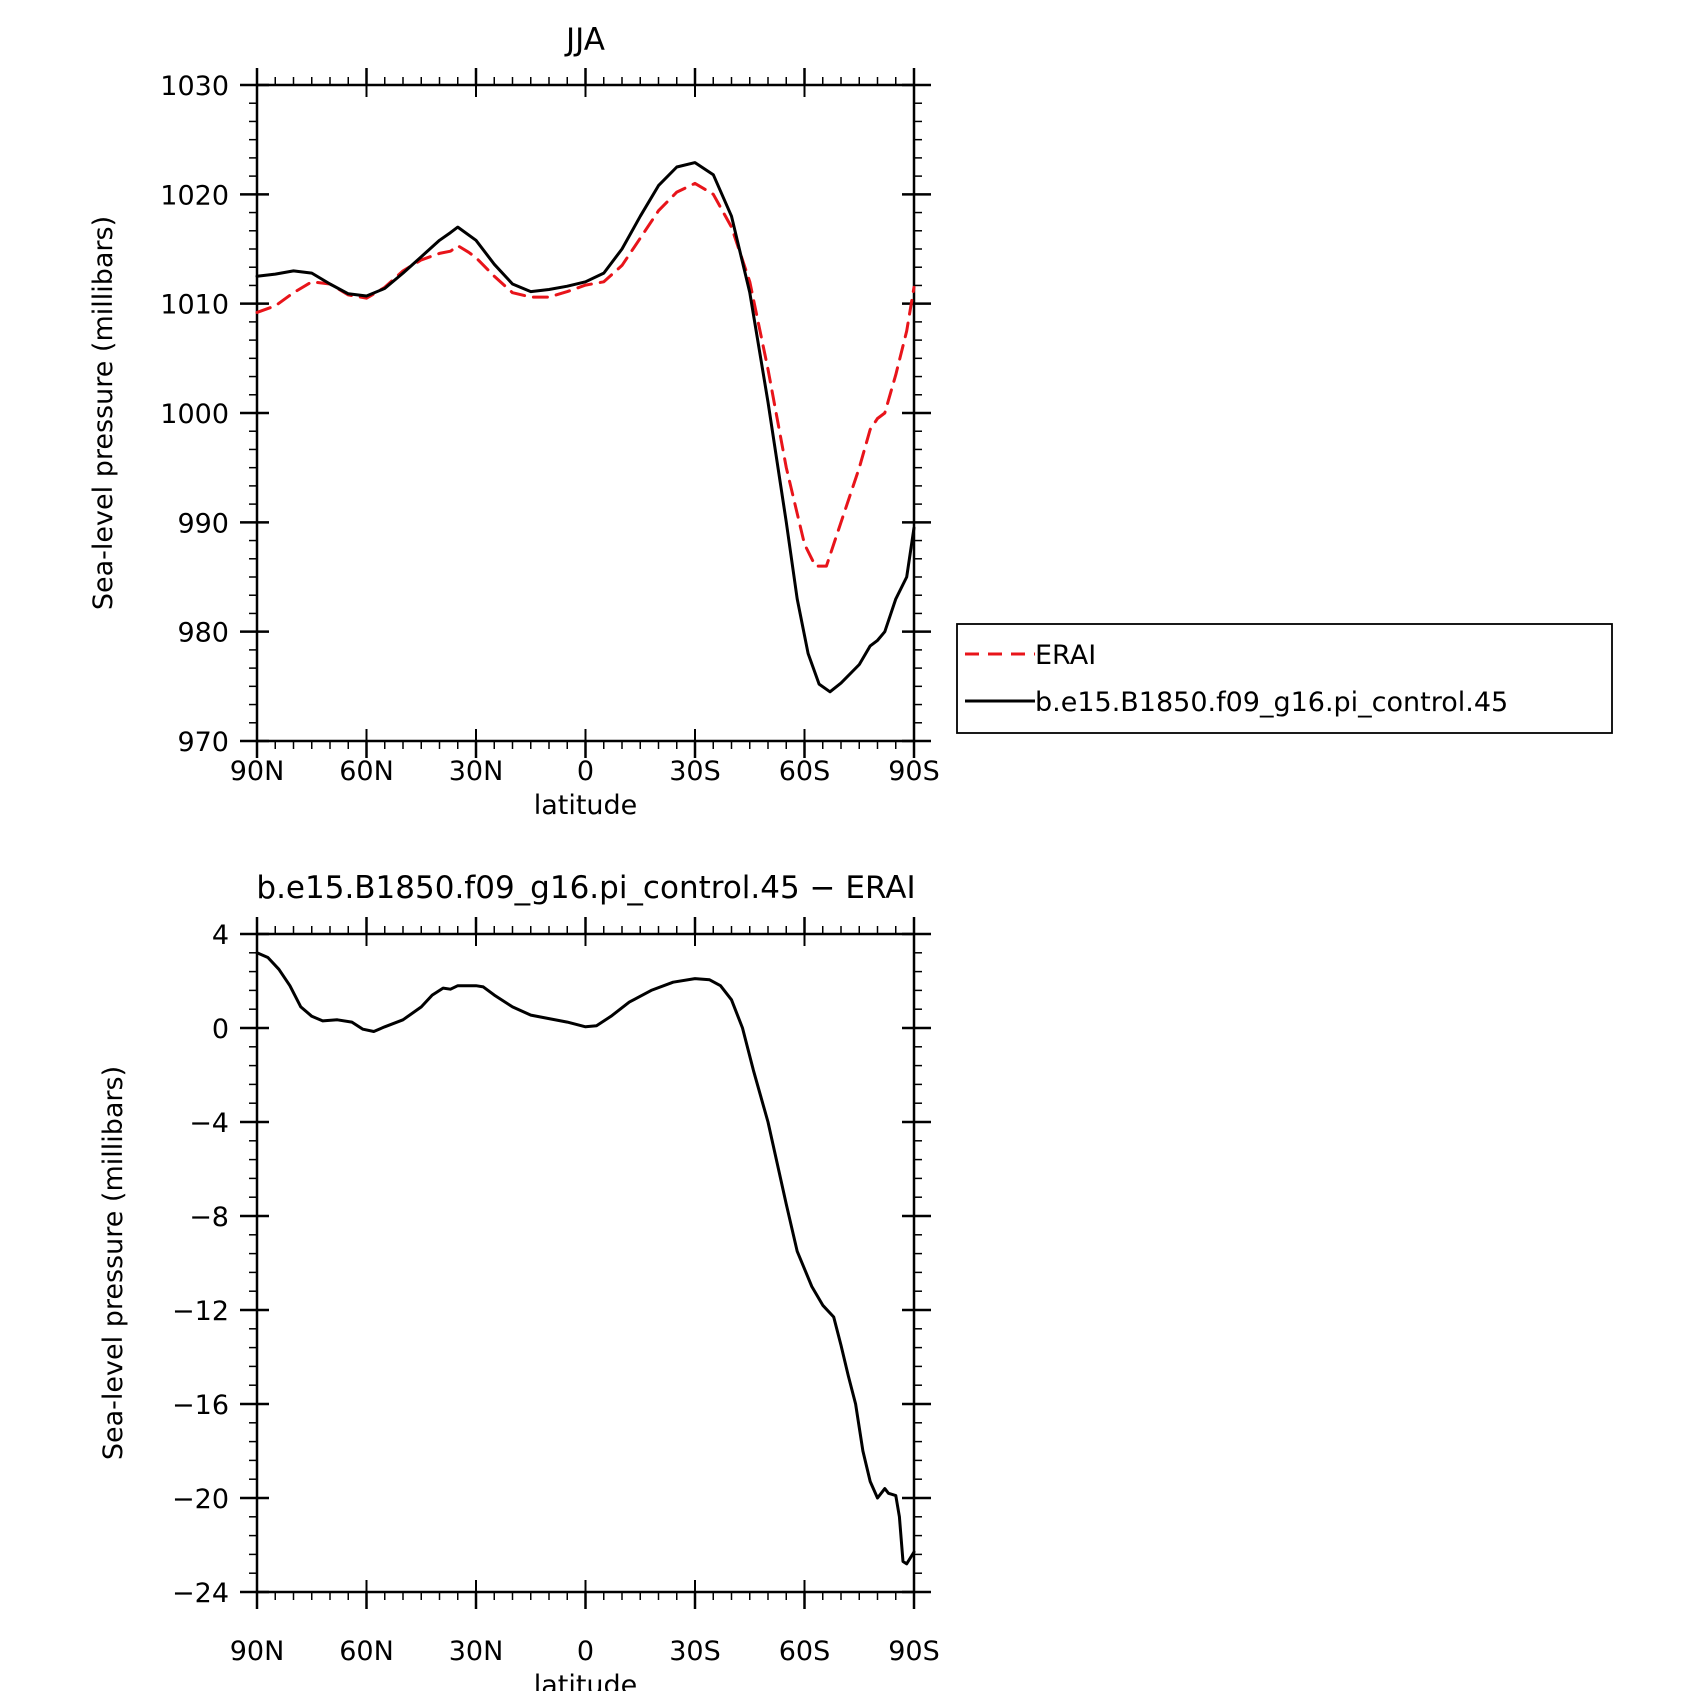 The height and width of the screenshot is (1691, 1691). I want to click on y-tick-label: −24, so click(200, 1593).